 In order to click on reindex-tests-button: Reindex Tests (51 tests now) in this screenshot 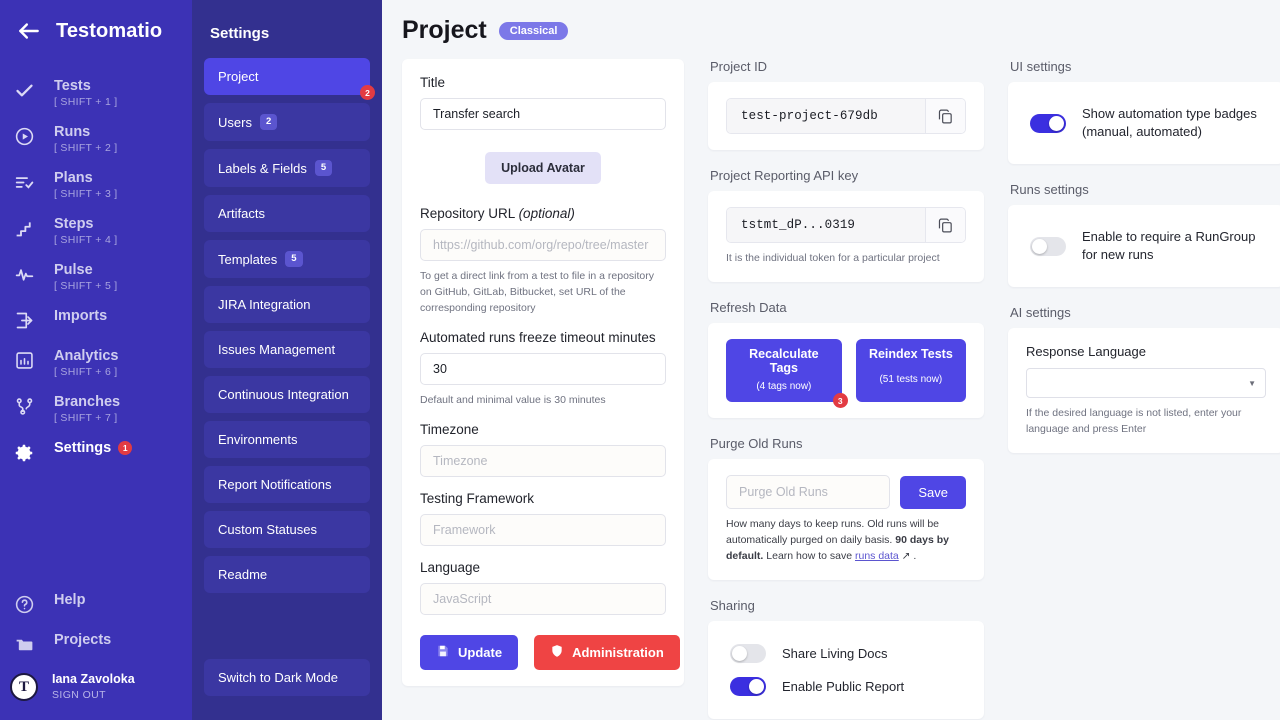, I will do `click(910, 370)`.